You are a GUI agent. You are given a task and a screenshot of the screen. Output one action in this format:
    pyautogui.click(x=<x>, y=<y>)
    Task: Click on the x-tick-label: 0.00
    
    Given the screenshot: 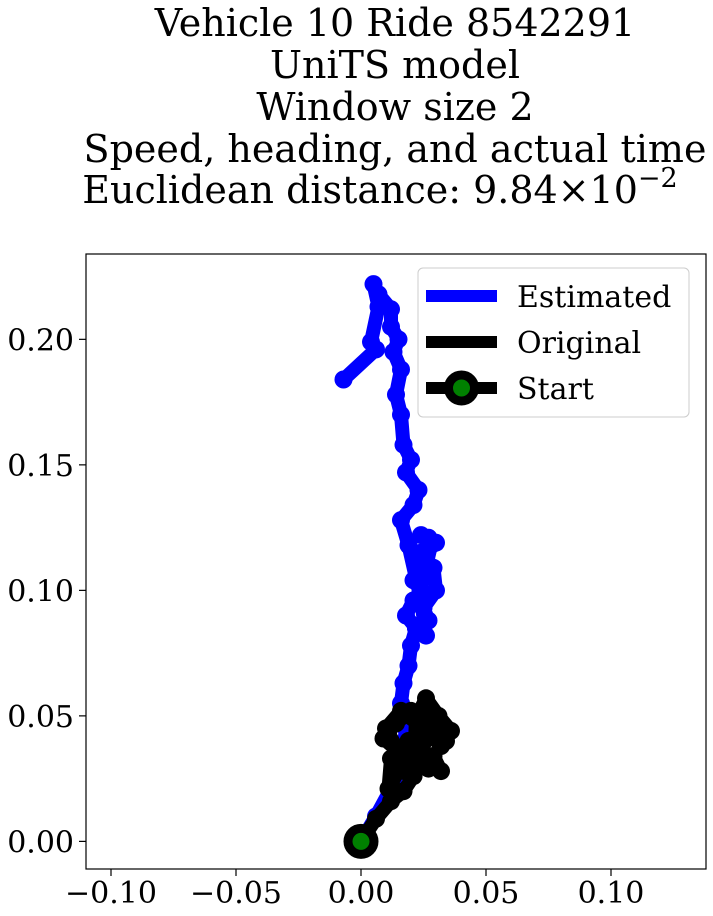 What is the action you would take?
    pyautogui.click(x=361, y=893)
    